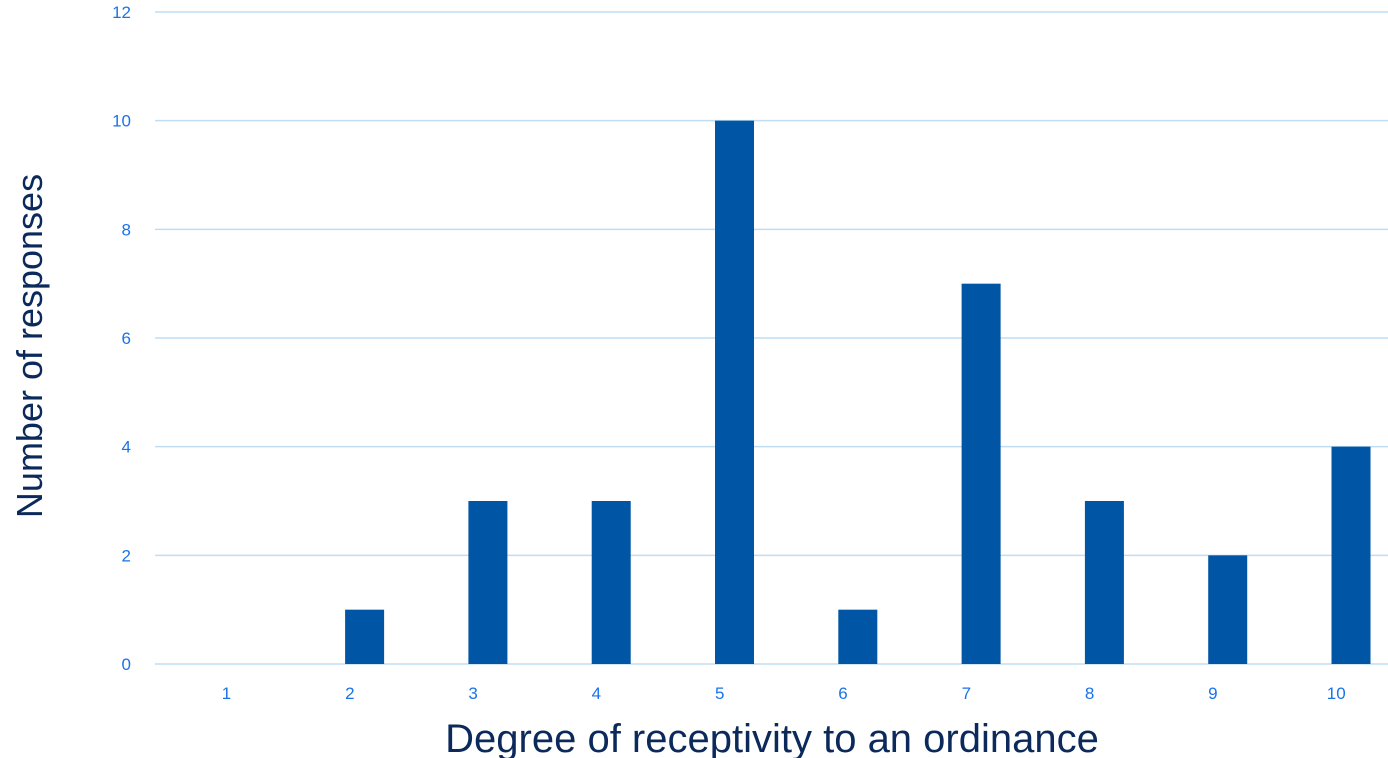  Describe the element at coordinates (126, 555) in the screenshot. I see `y-tick-label: 2` at that location.